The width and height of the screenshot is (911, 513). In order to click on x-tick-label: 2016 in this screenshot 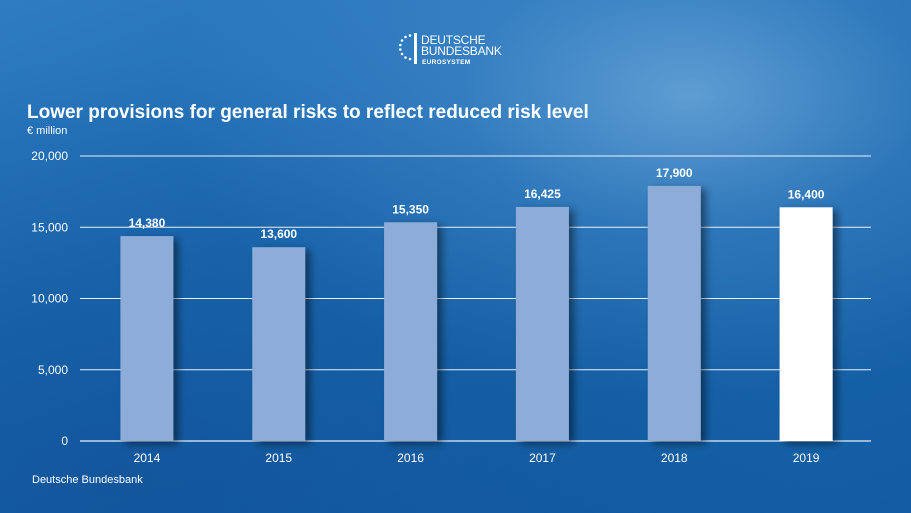, I will do `click(410, 458)`.